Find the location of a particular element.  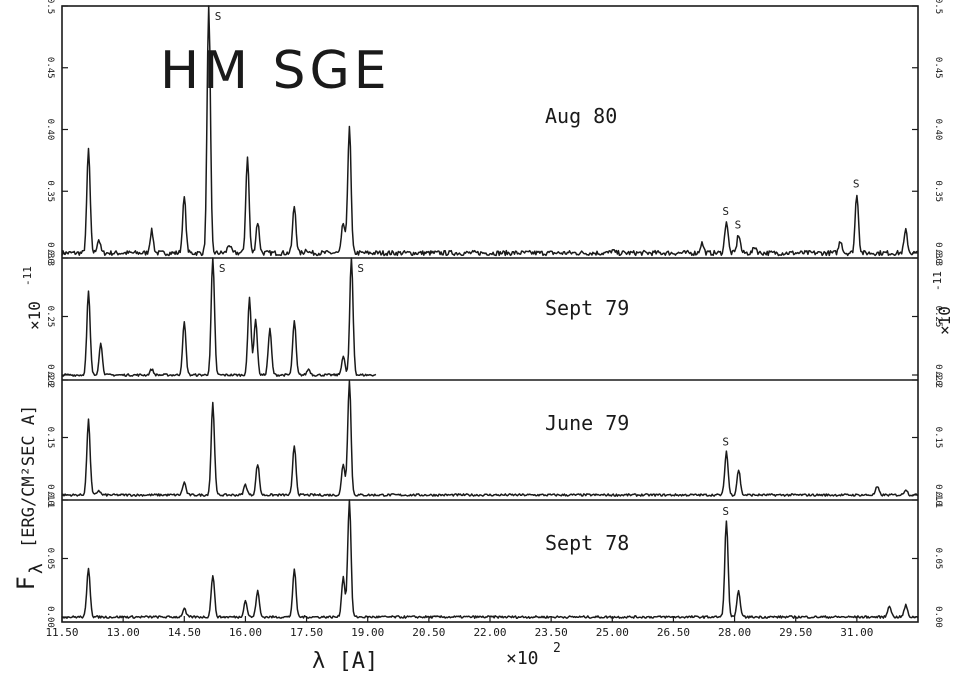

y-multiplier-left-exp: -11 is located at coordinates (27, 276).